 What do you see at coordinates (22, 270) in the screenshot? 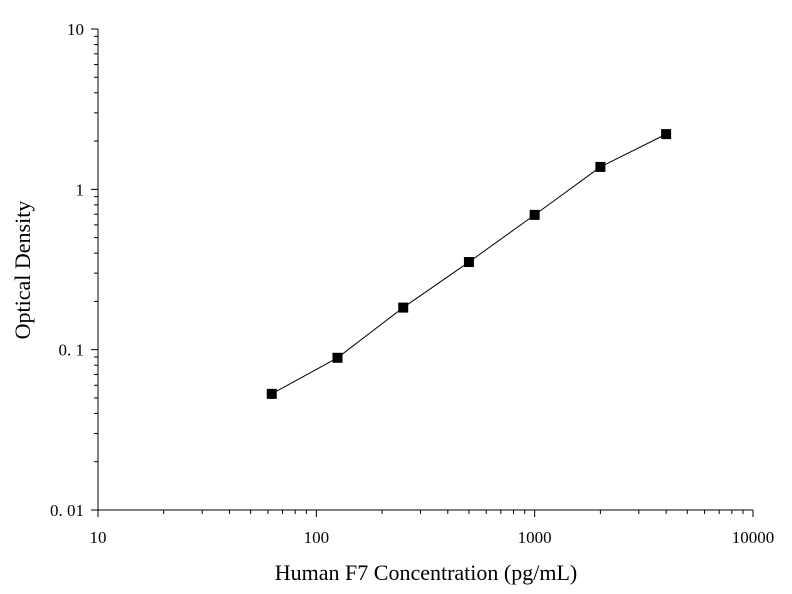
I see `y-axis-label: Optical Density` at bounding box center [22, 270].